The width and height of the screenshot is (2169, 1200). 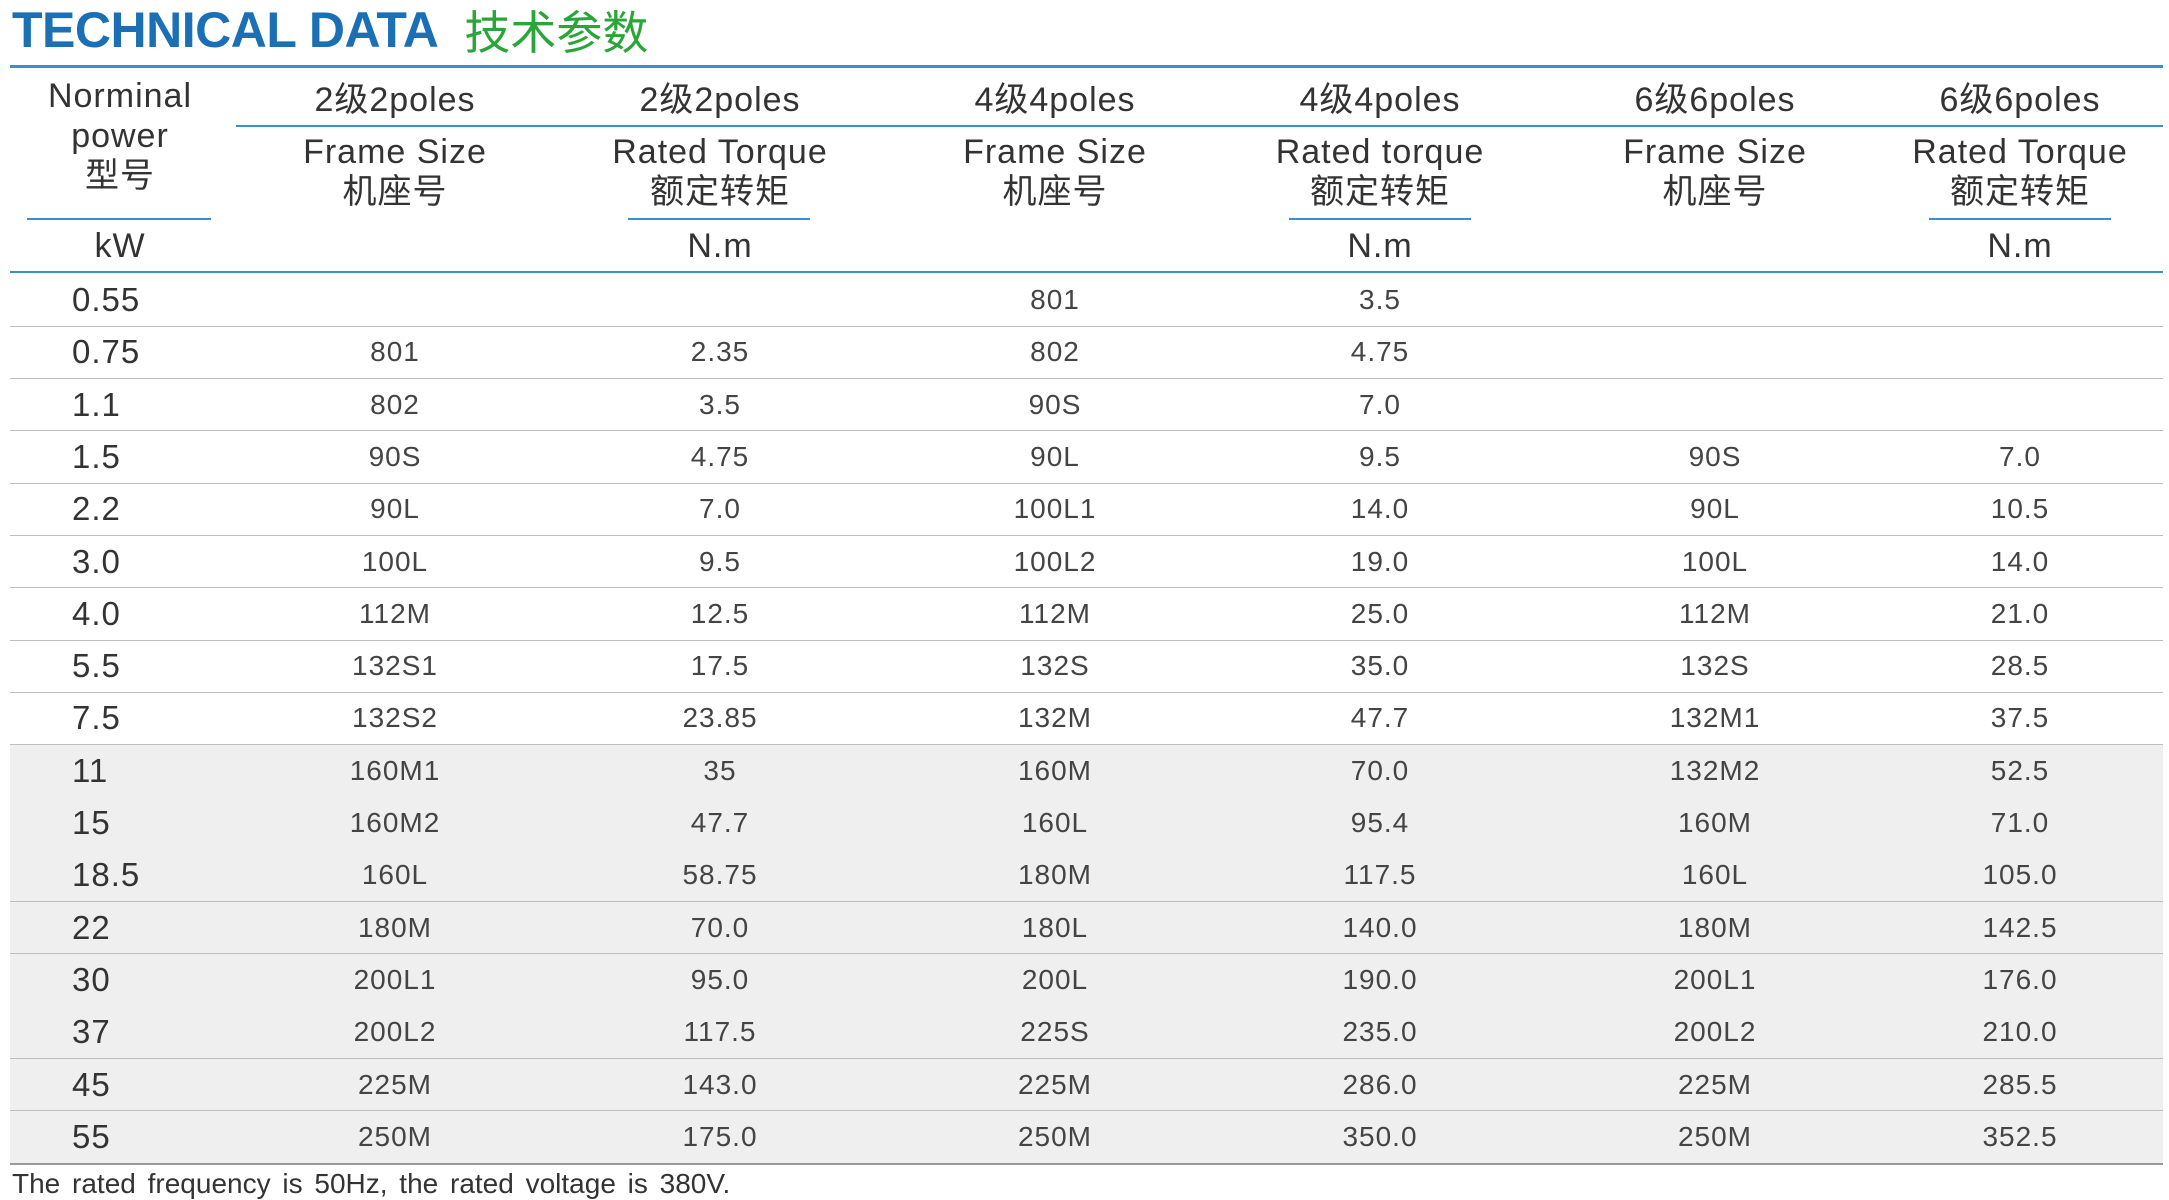 What do you see at coordinates (720, 300) in the screenshot?
I see `cell-torque-2poles` at bounding box center [720, 300].